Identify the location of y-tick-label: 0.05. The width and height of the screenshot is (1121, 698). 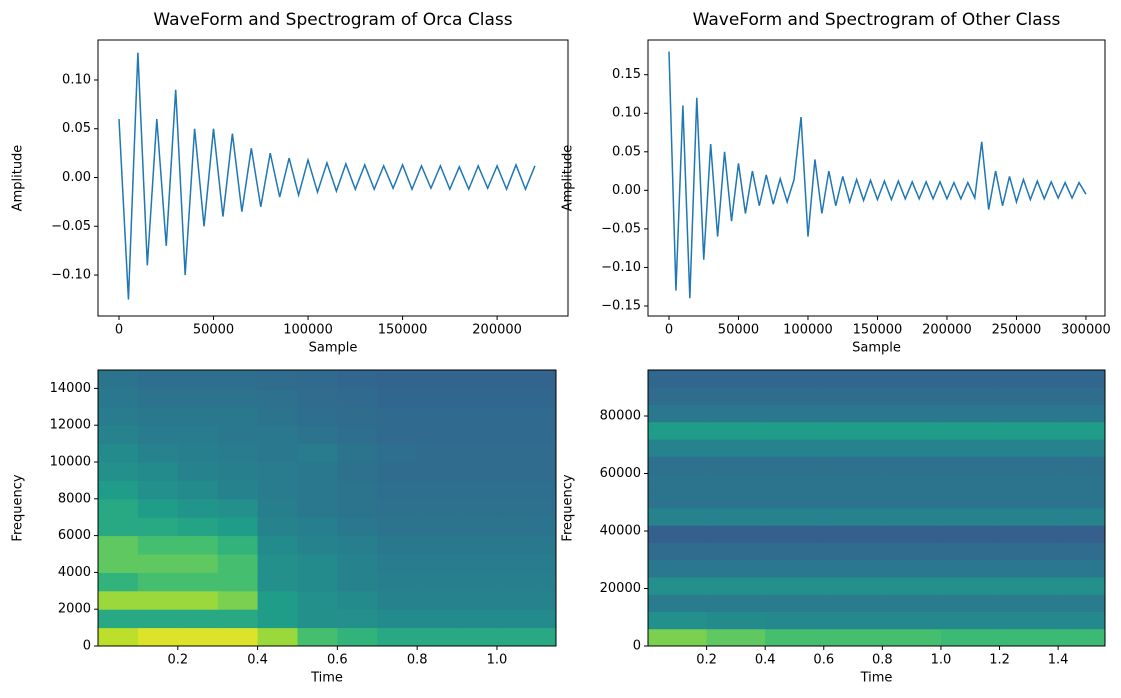
(626, 151).